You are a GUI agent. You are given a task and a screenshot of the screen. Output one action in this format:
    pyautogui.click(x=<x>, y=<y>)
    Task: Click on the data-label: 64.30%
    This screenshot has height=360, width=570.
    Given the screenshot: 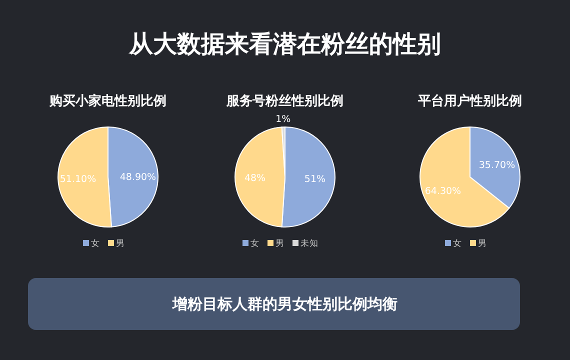 What is the action you would take?
    pyautogui.click(x=443, y=192)
    